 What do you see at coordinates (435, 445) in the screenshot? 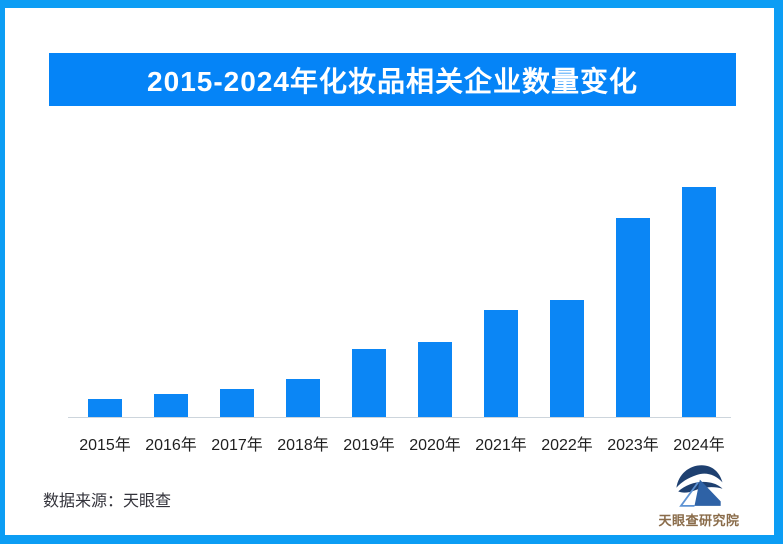
I see `x-tick-label-2020年: 2020年` at bounding box center [435, 445].